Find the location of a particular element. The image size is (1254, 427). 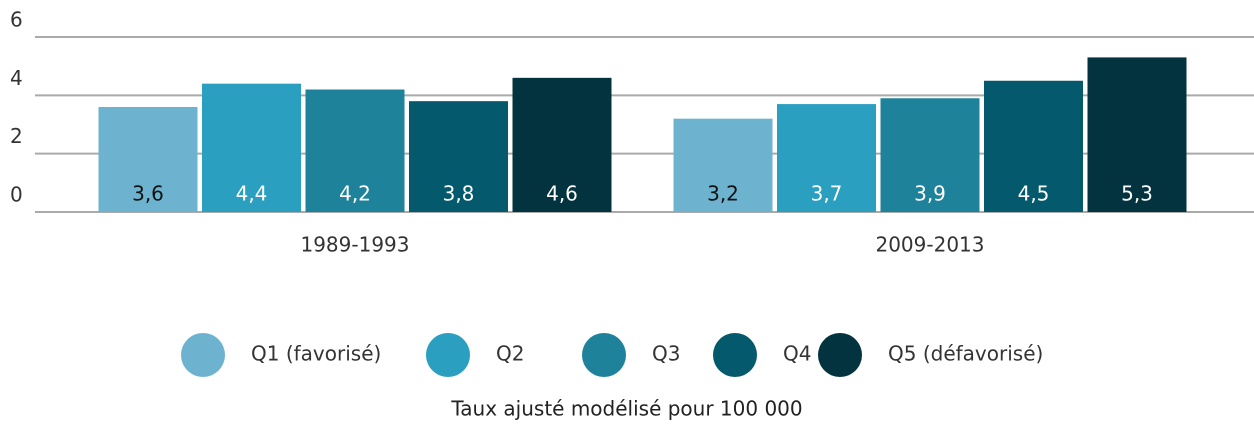

value-label: 4,2 is located at coordinates (355, 194).